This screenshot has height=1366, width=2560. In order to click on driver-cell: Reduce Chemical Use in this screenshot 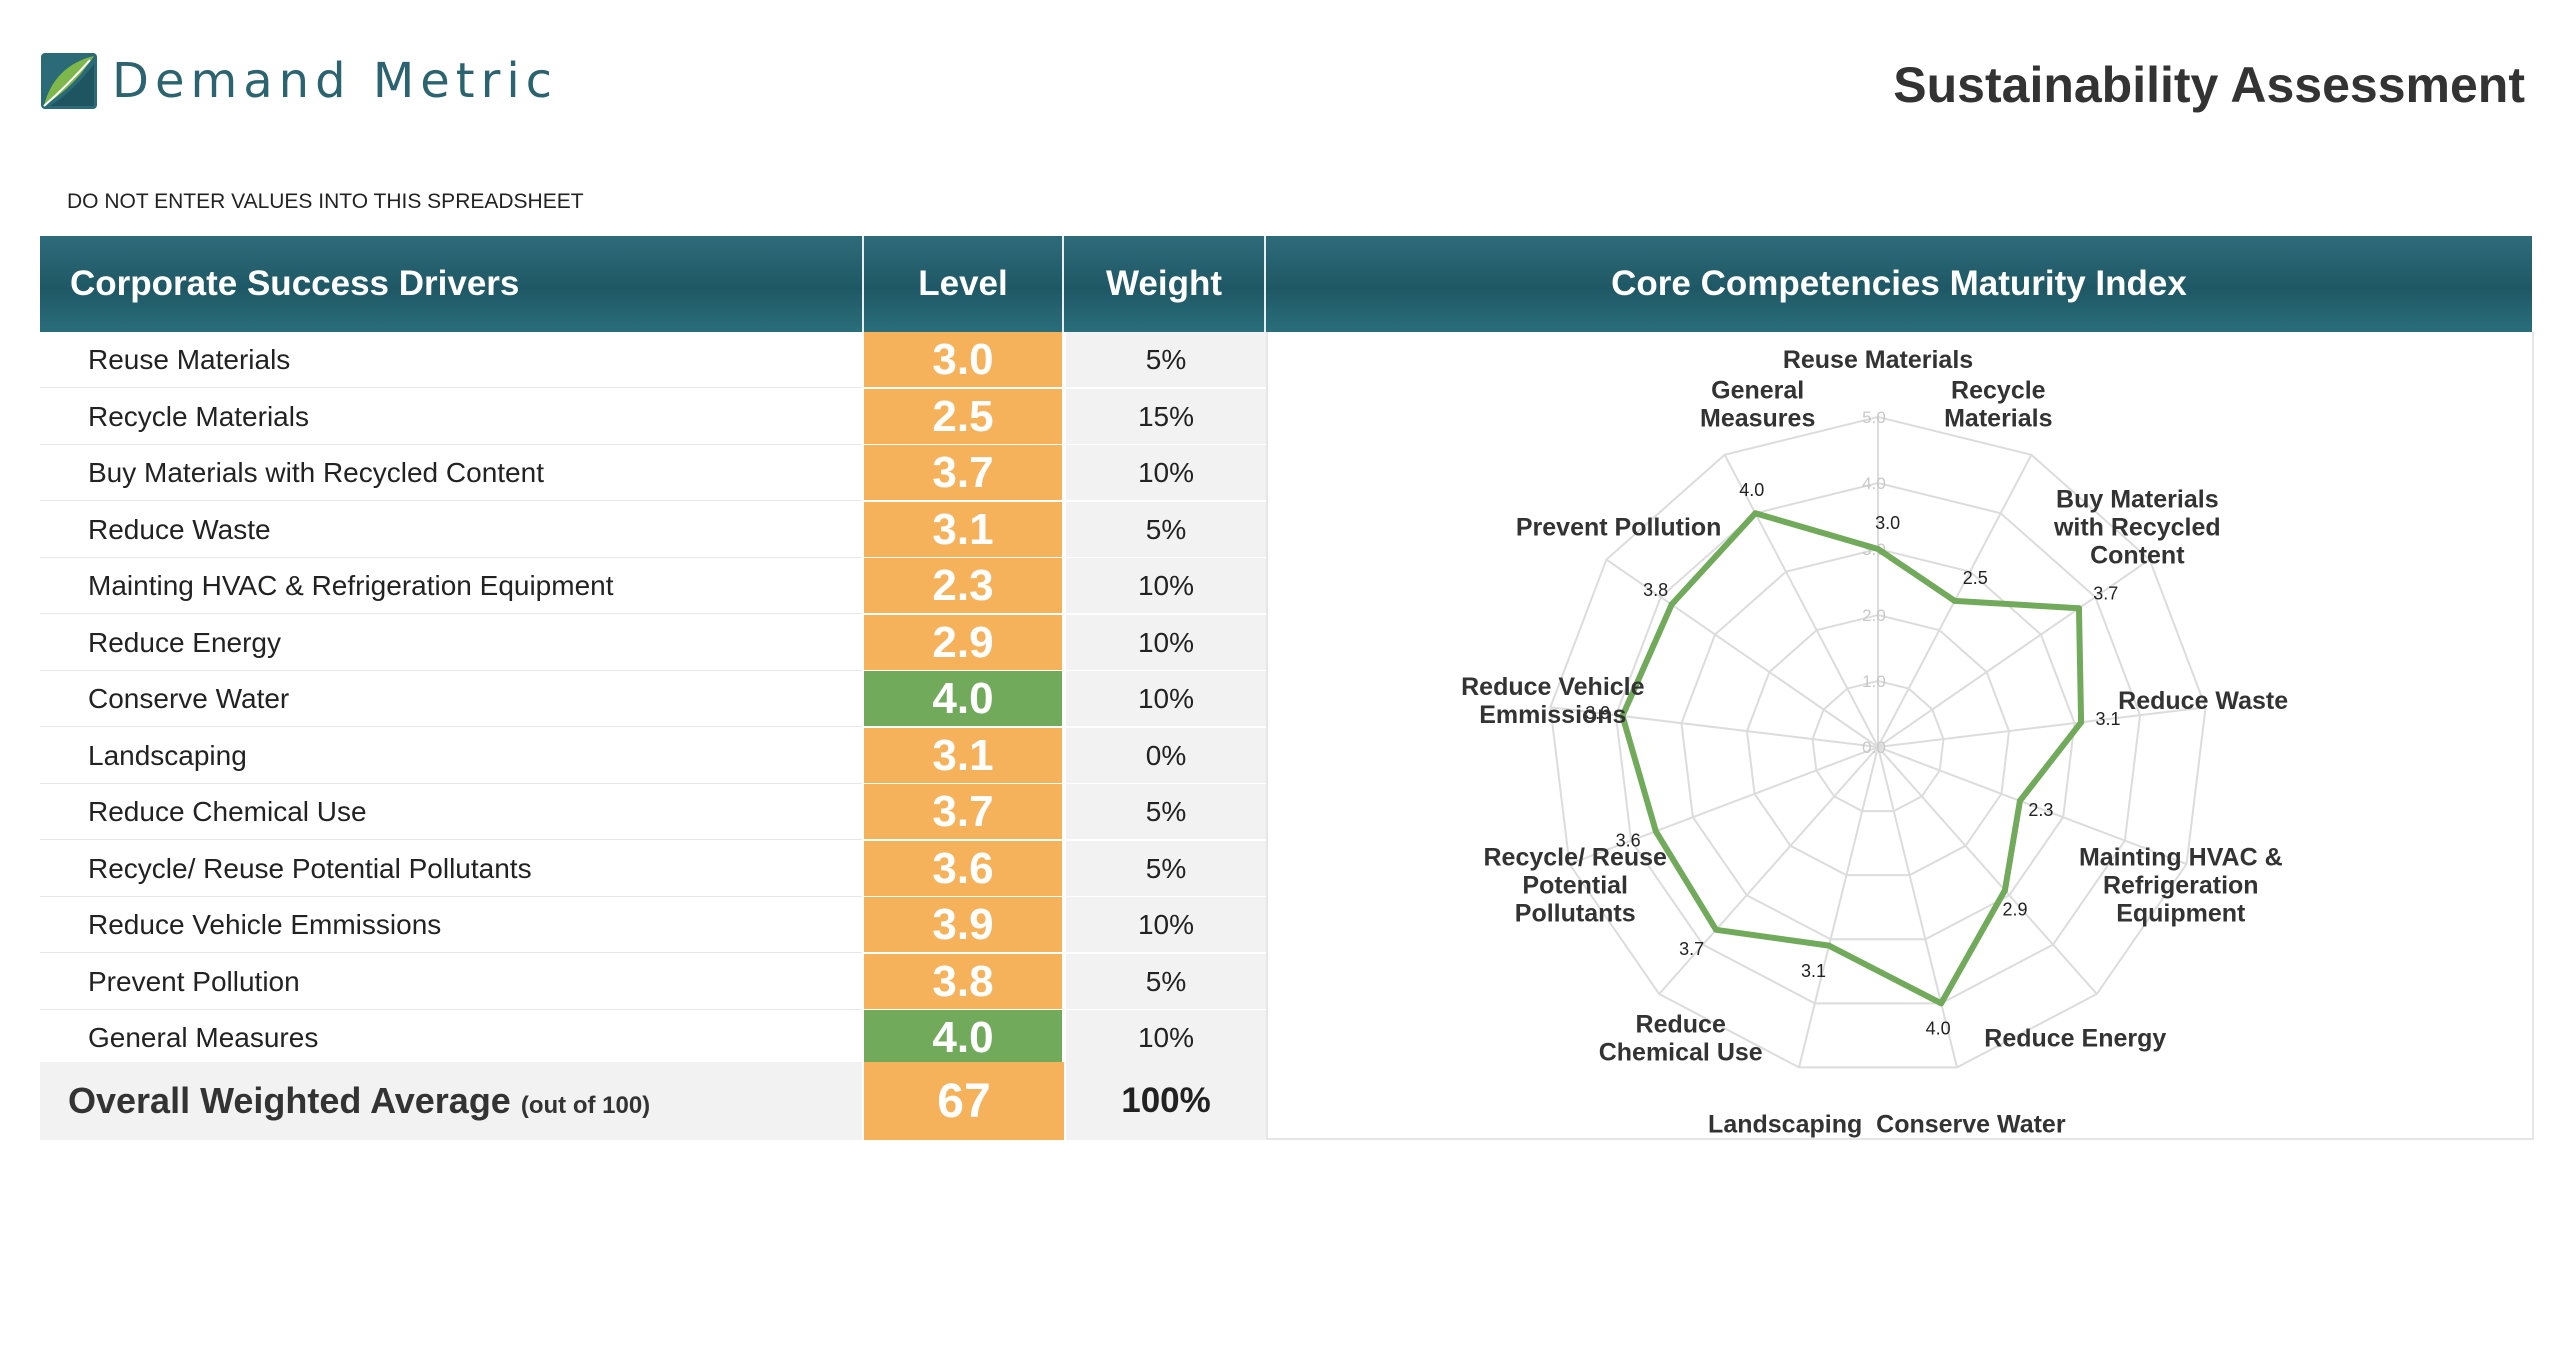, I will do `click(451, 812)`.